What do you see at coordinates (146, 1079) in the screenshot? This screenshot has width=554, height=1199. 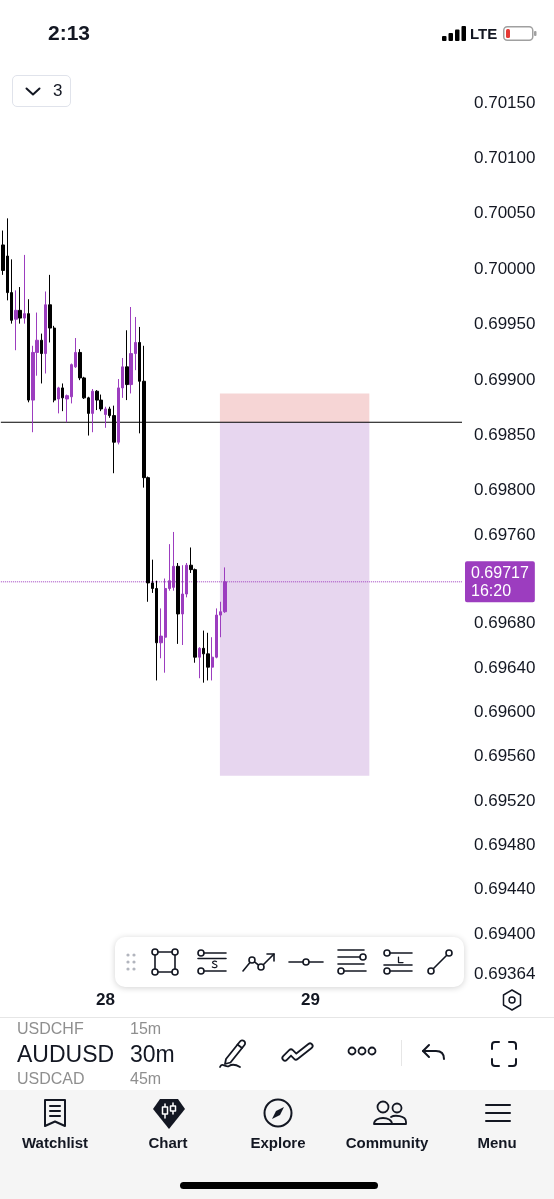 I see `text: 45m` at bounding box center [146, 1079].